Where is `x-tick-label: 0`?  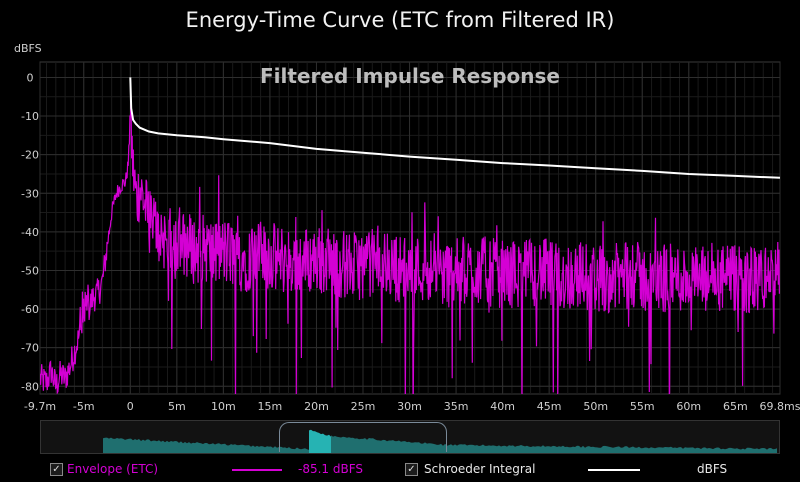 x-tick-label: 0 is located at coordinates (130, 406).